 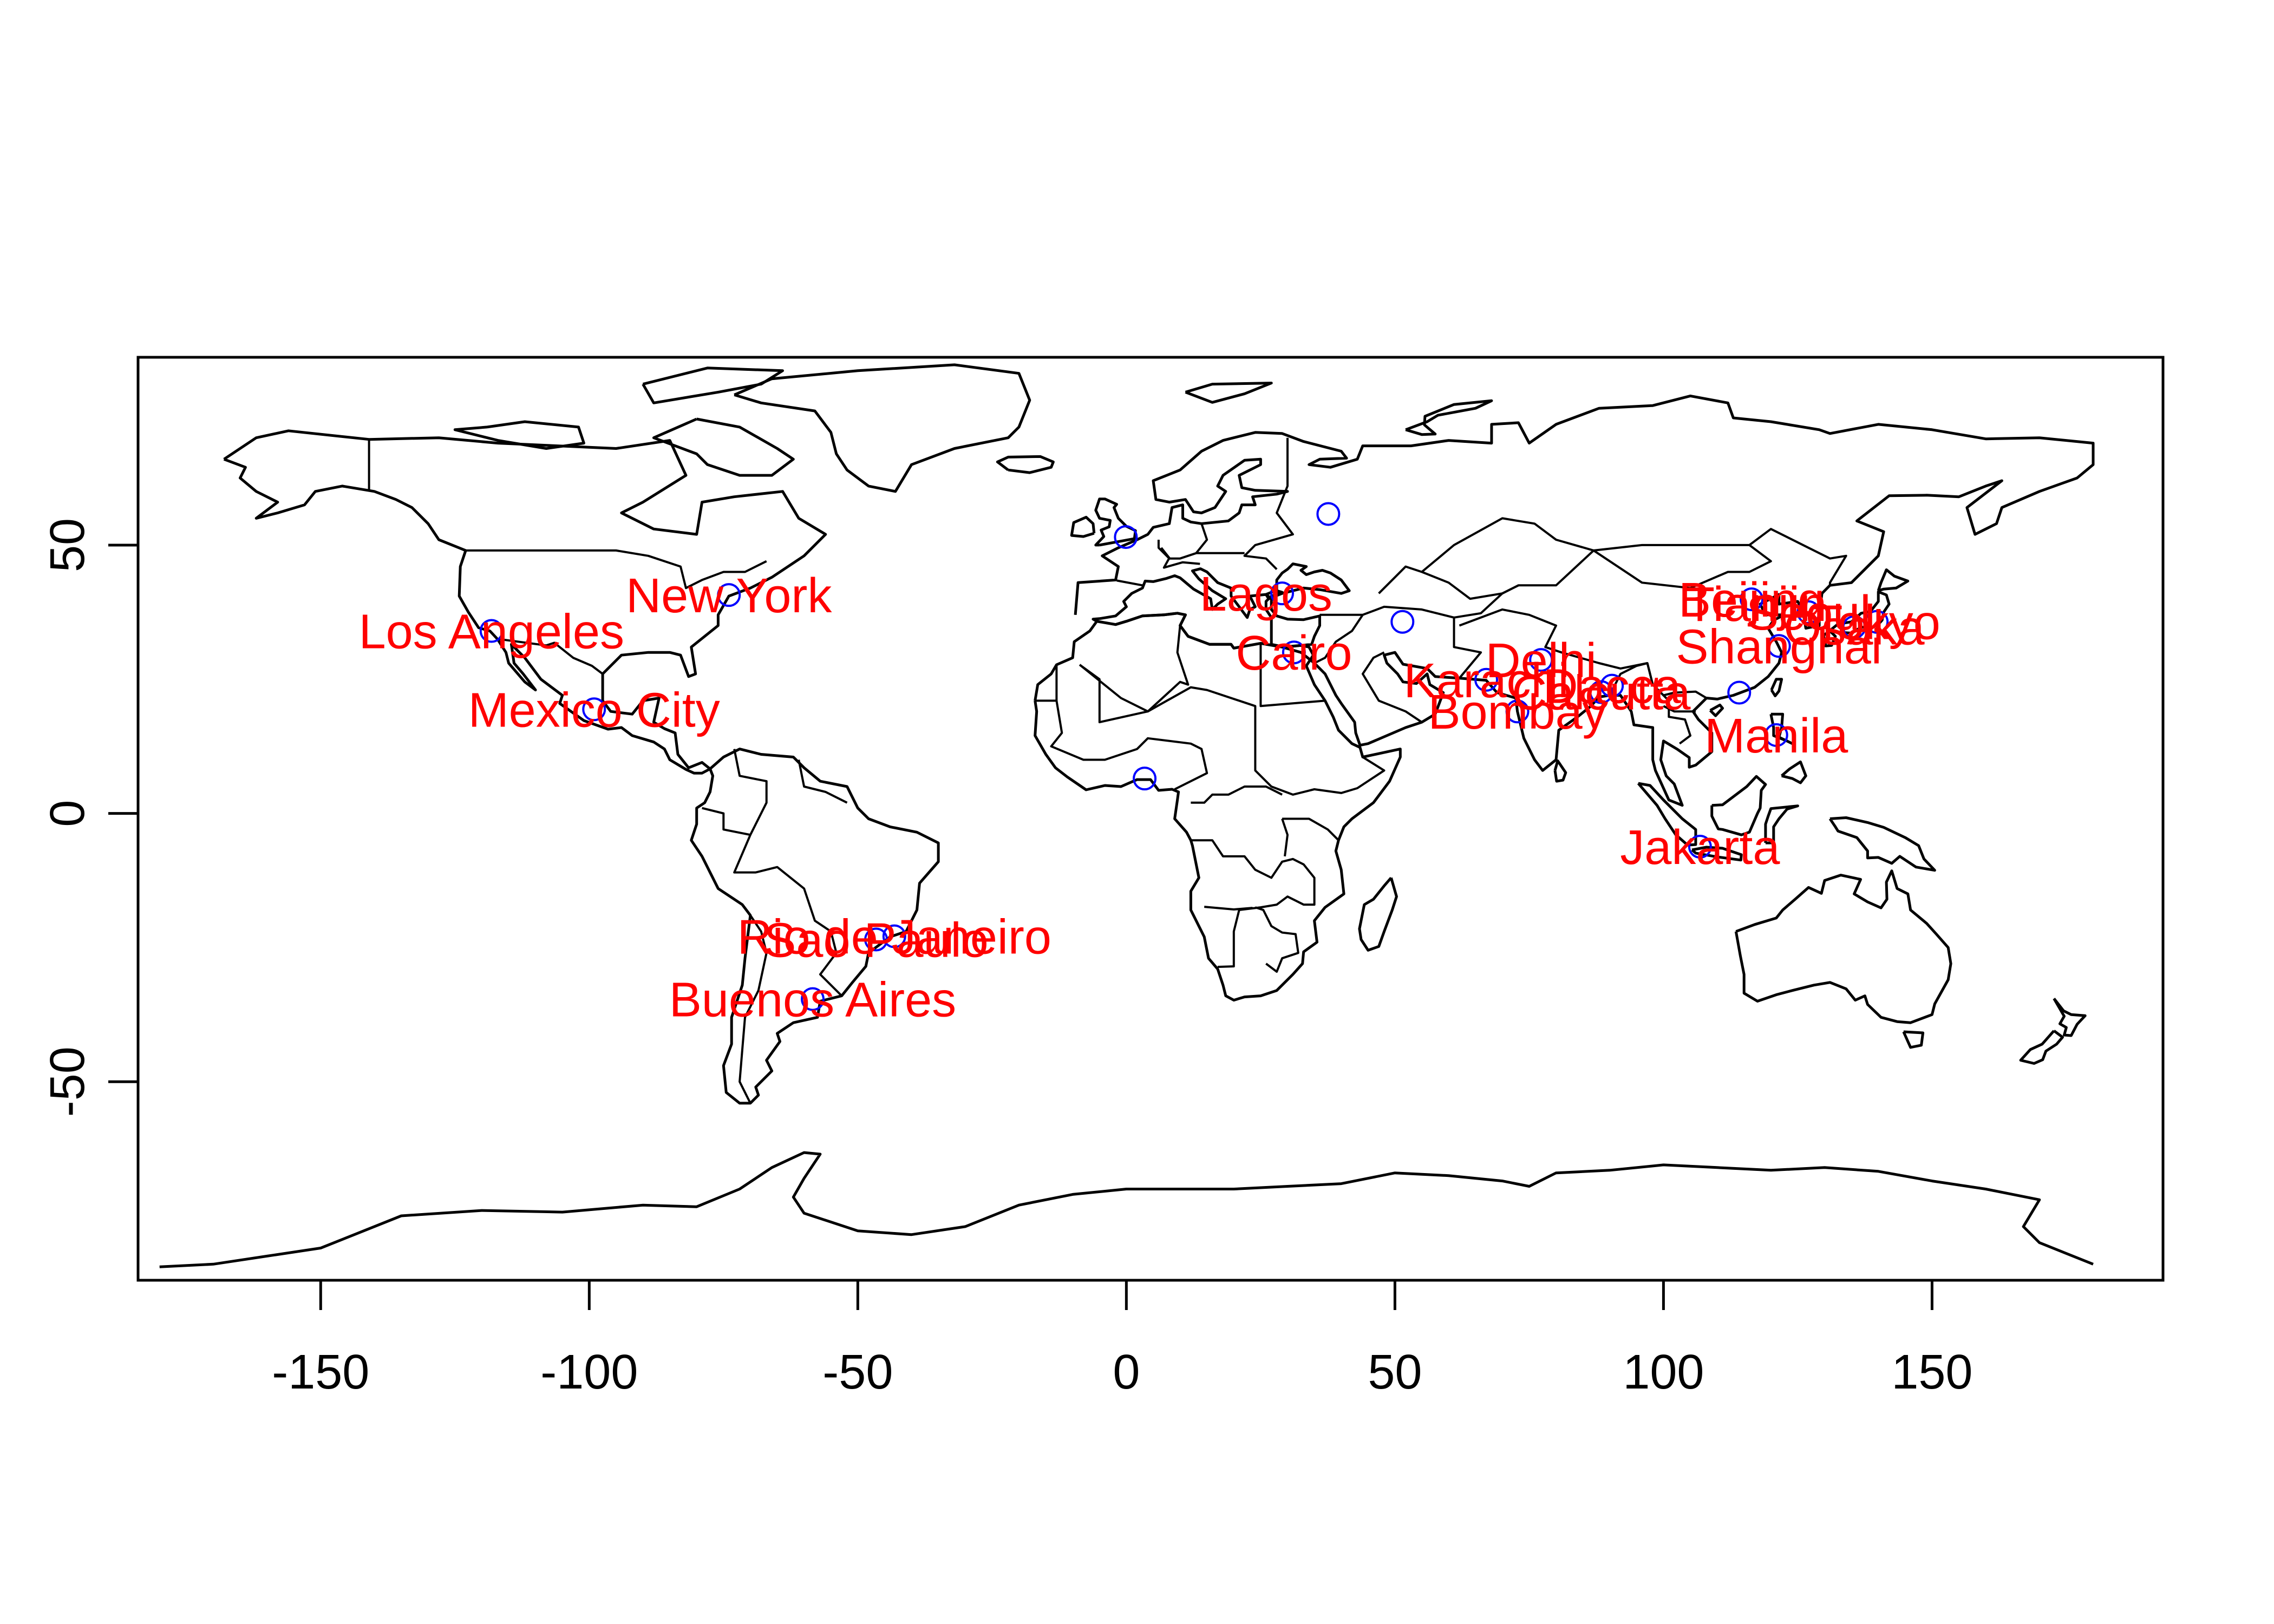 I want to click on city-label: Rio de Janeiro, so click(x=894, y=938).